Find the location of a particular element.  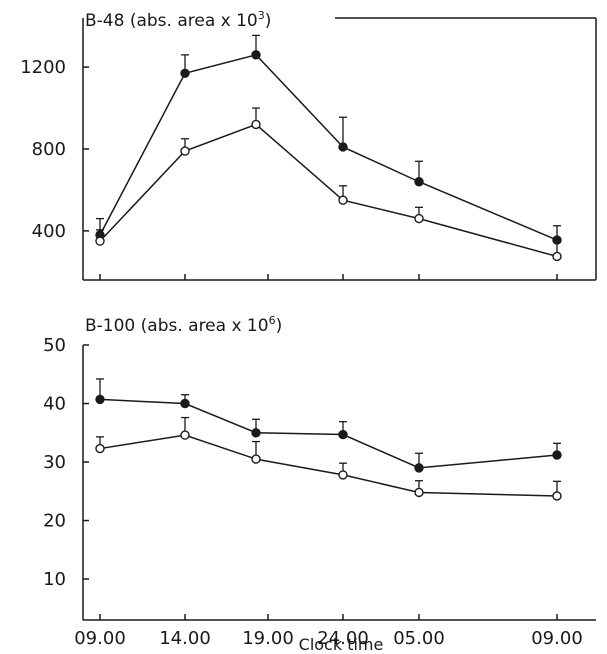

x-tick-label: 24.00 is located at coordinates (343, 638).